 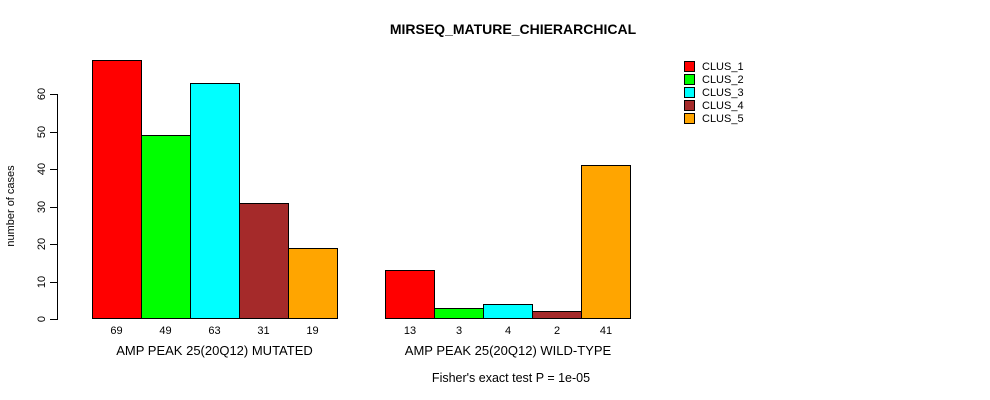 What do you see at coordinates (723, 105) in the screenshot?
I see `legend-label: CLUS_4` at bounding box center [723, 105].